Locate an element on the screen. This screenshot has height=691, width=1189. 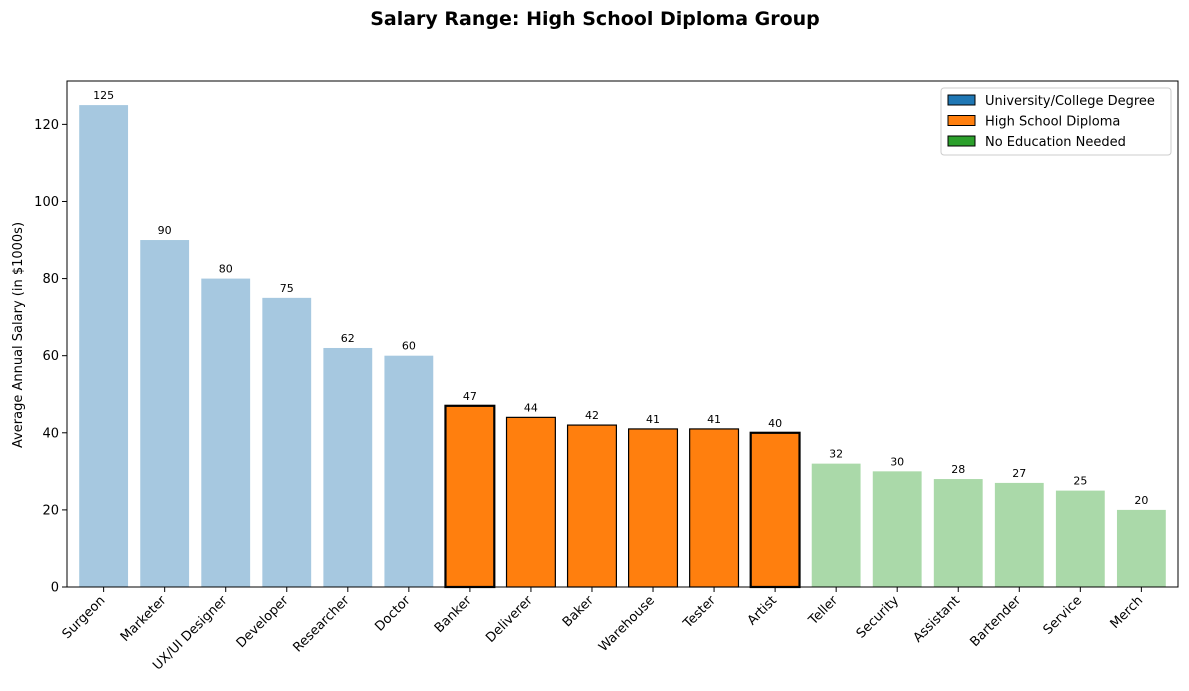
x-tick-label: Developer is located at coordinates (263, 622).